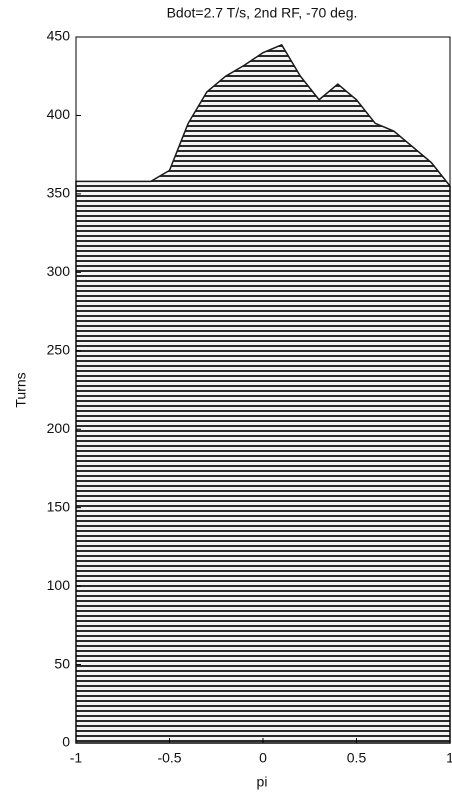 This screenshot has width=452, height=798. I want to click on y-tick-label: 150, so click(59, 506).